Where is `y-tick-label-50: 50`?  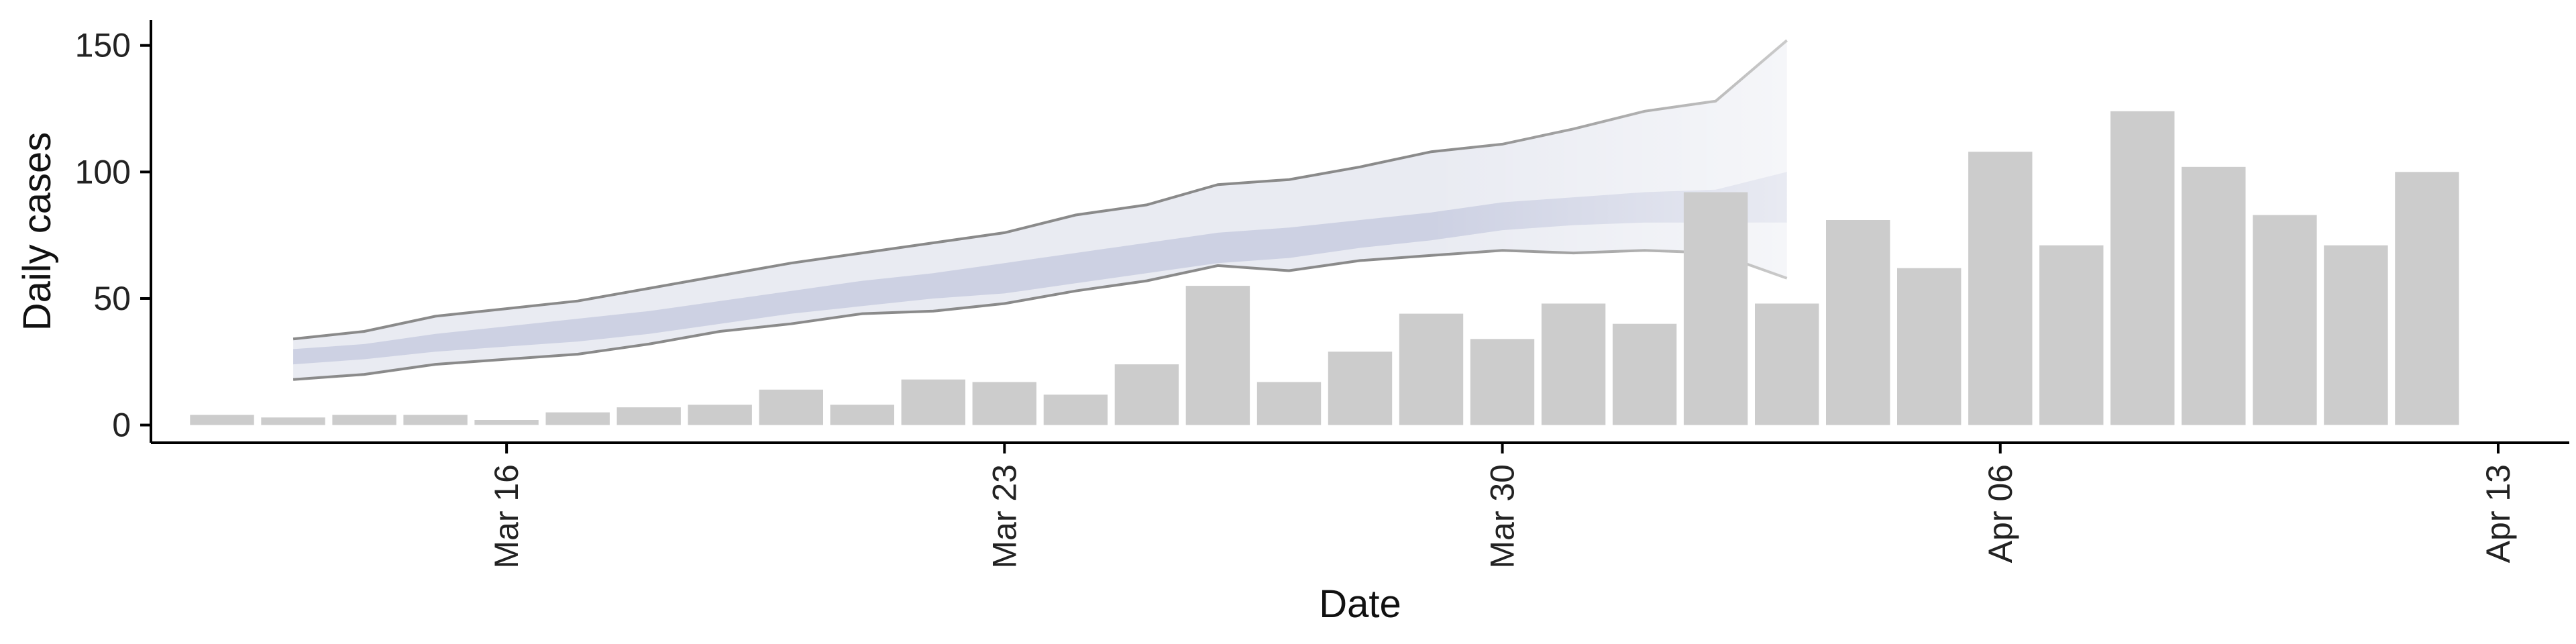 y-tick-label-50: 50 is located at coordinates (112, 298).